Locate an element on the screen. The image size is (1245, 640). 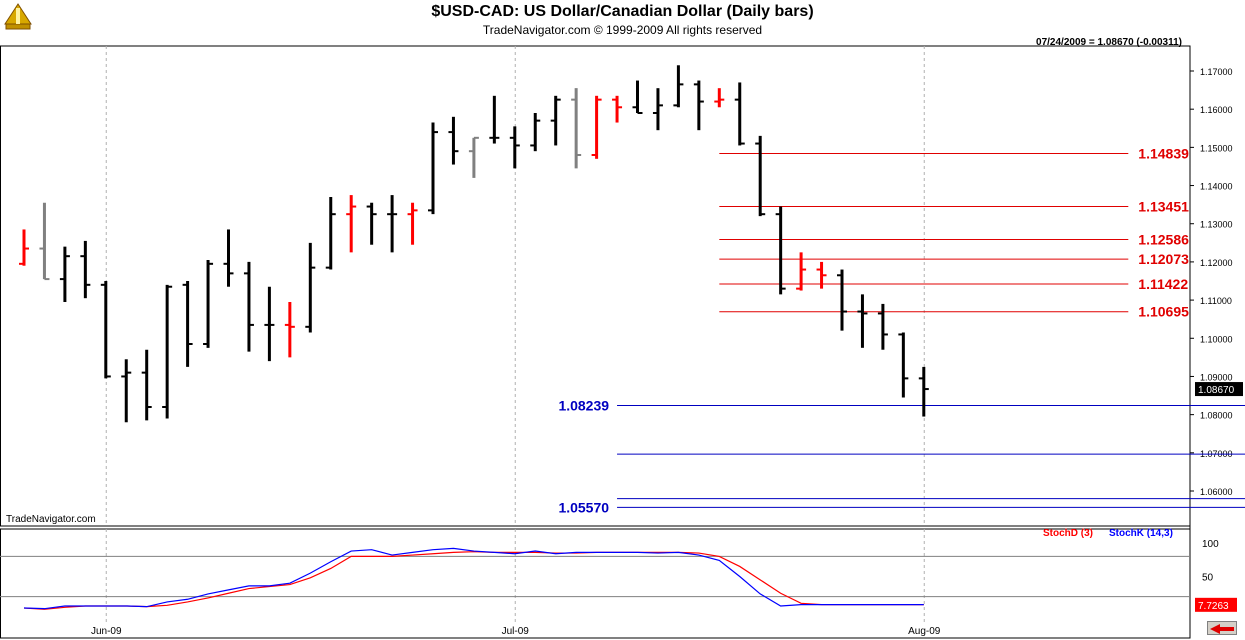
watermark: TradeNavigator.com is located at coordinates (51, 519).